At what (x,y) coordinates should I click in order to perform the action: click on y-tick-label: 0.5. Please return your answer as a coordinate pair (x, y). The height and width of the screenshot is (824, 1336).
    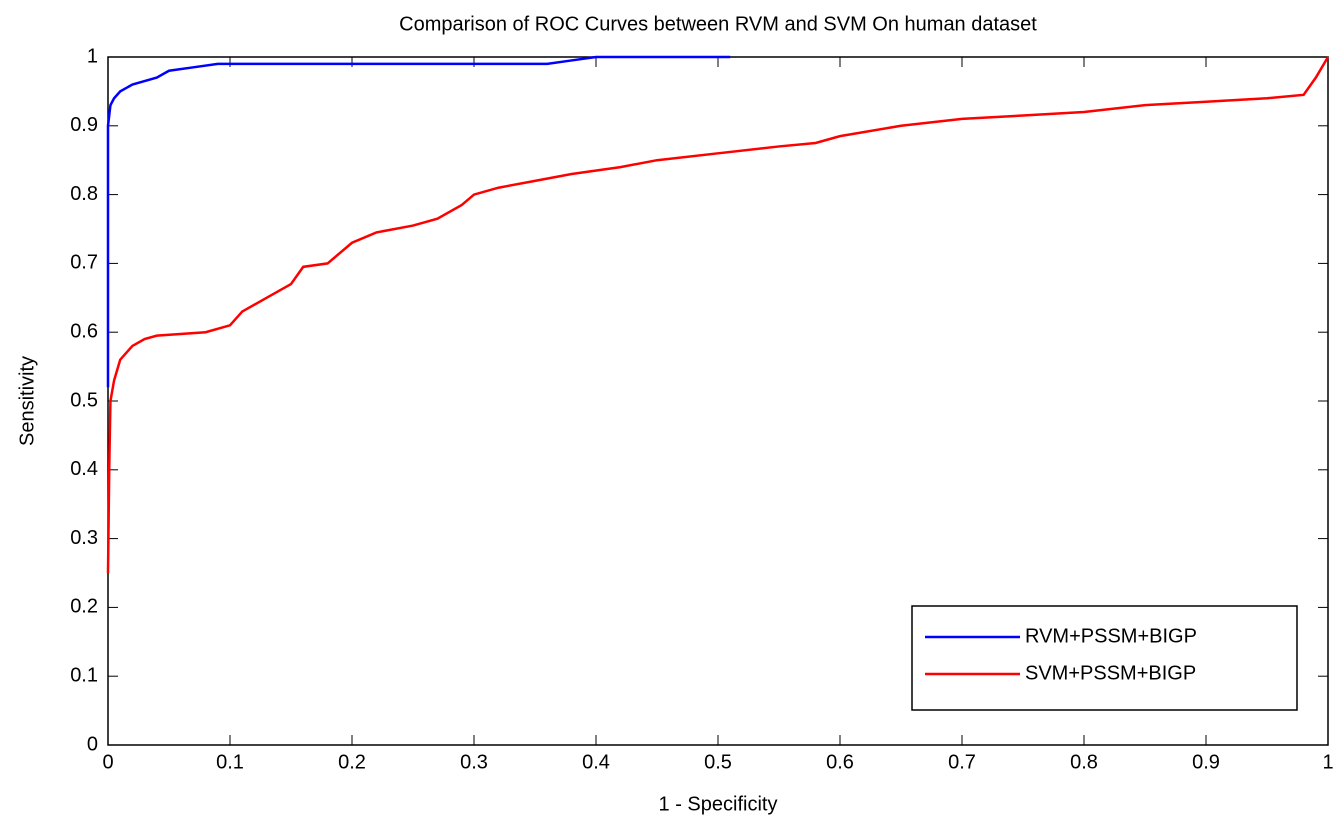
    Looking at the image, I should click on (84, 400).